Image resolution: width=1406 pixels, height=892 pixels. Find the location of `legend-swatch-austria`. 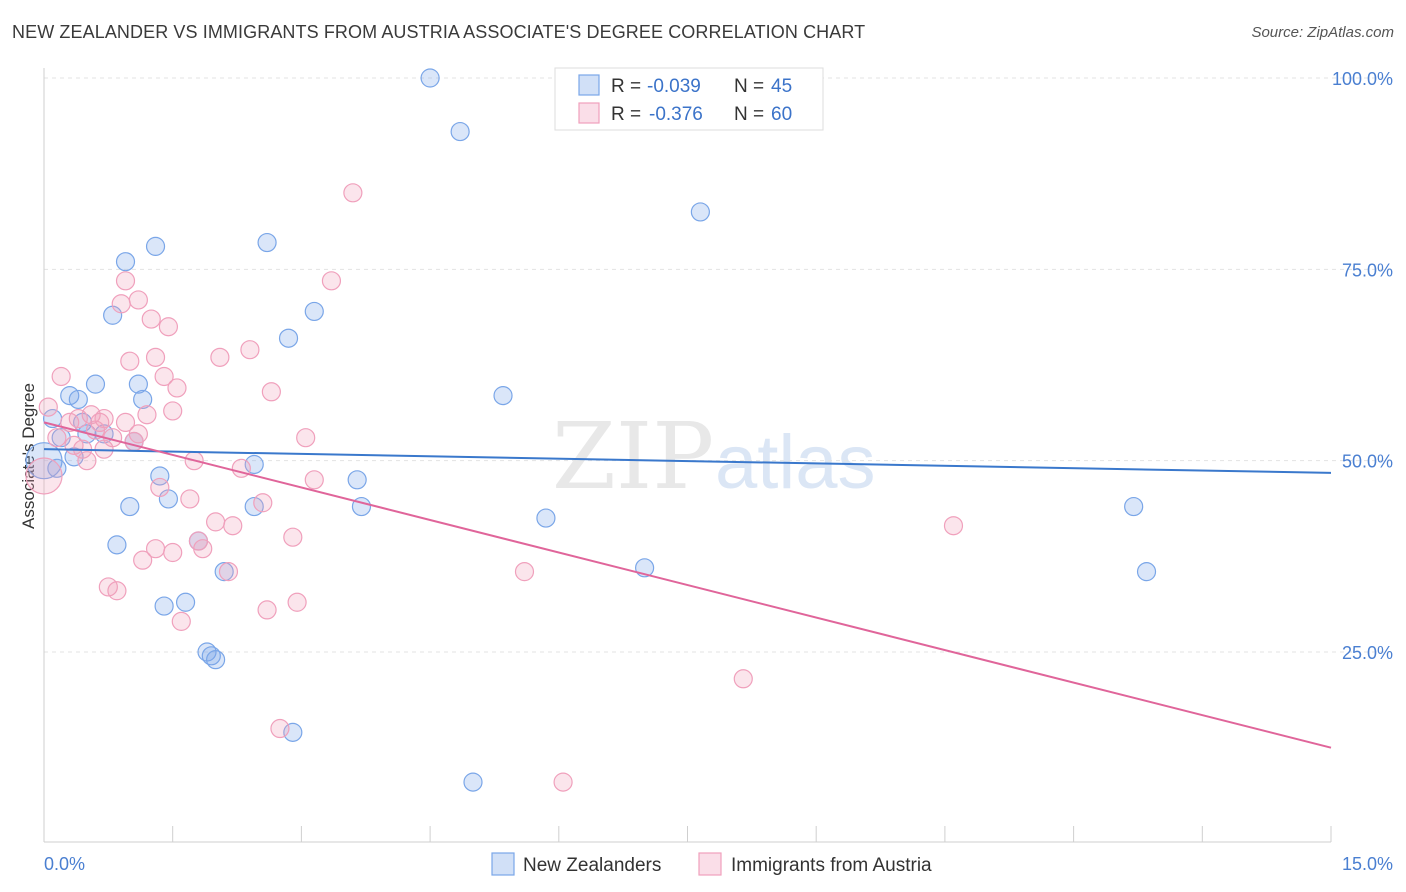

legend-swatch-austria is located at coordinates (710, 864).